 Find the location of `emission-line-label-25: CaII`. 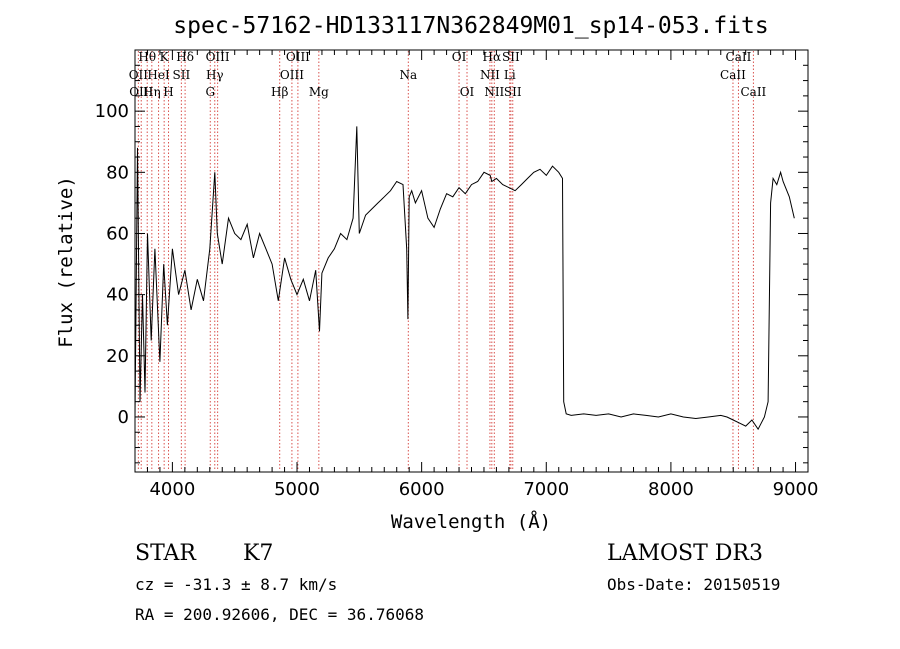

emission-line-label-25: CaII is located at coordinates (733, 75).